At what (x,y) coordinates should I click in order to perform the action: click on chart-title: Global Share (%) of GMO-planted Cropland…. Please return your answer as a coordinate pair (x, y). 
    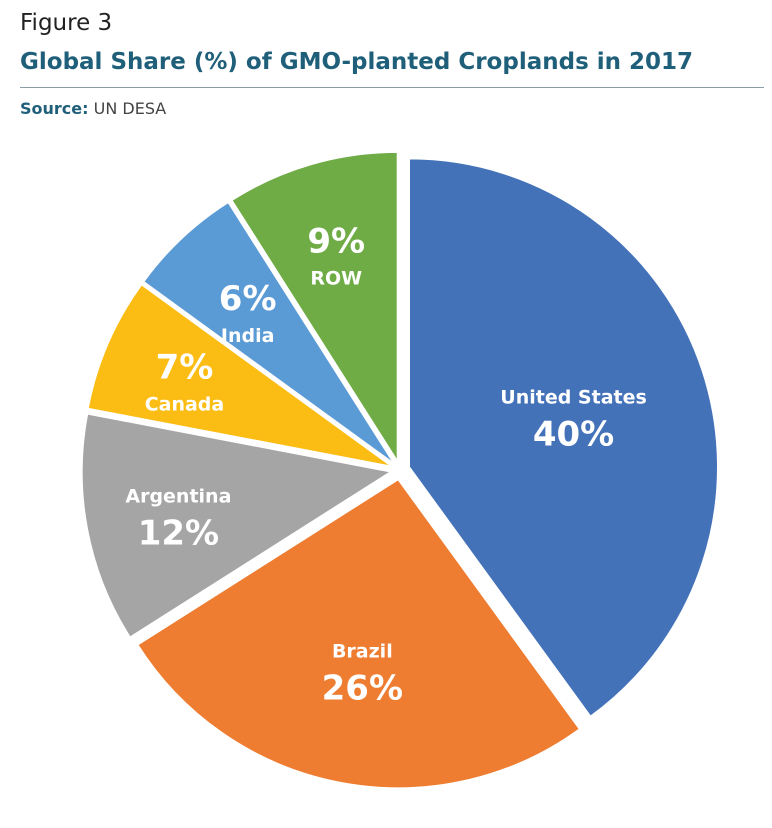
    Looking at the image, I should click on (357, 62).